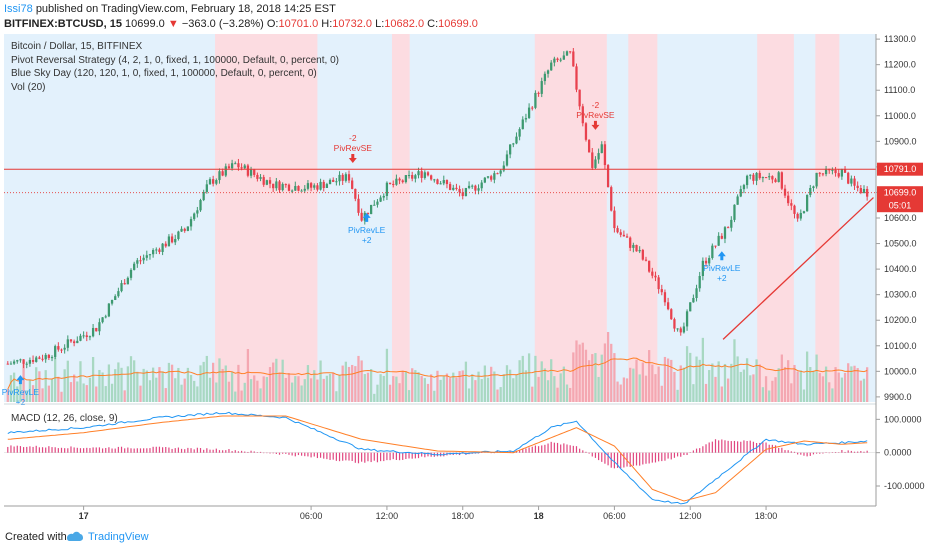 Image resolution: width=932 pixels, height=550 pixels. I want to click on red-band, so click(827, 218).